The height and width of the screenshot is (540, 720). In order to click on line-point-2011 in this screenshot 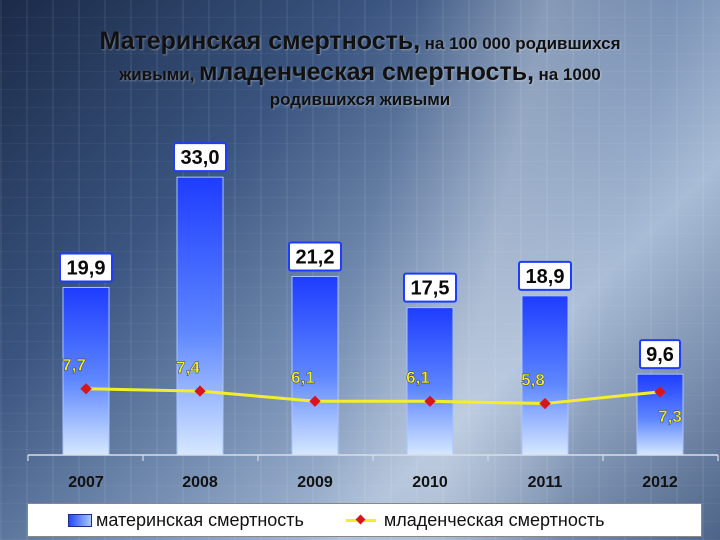, I will do `click(545, 403)`.